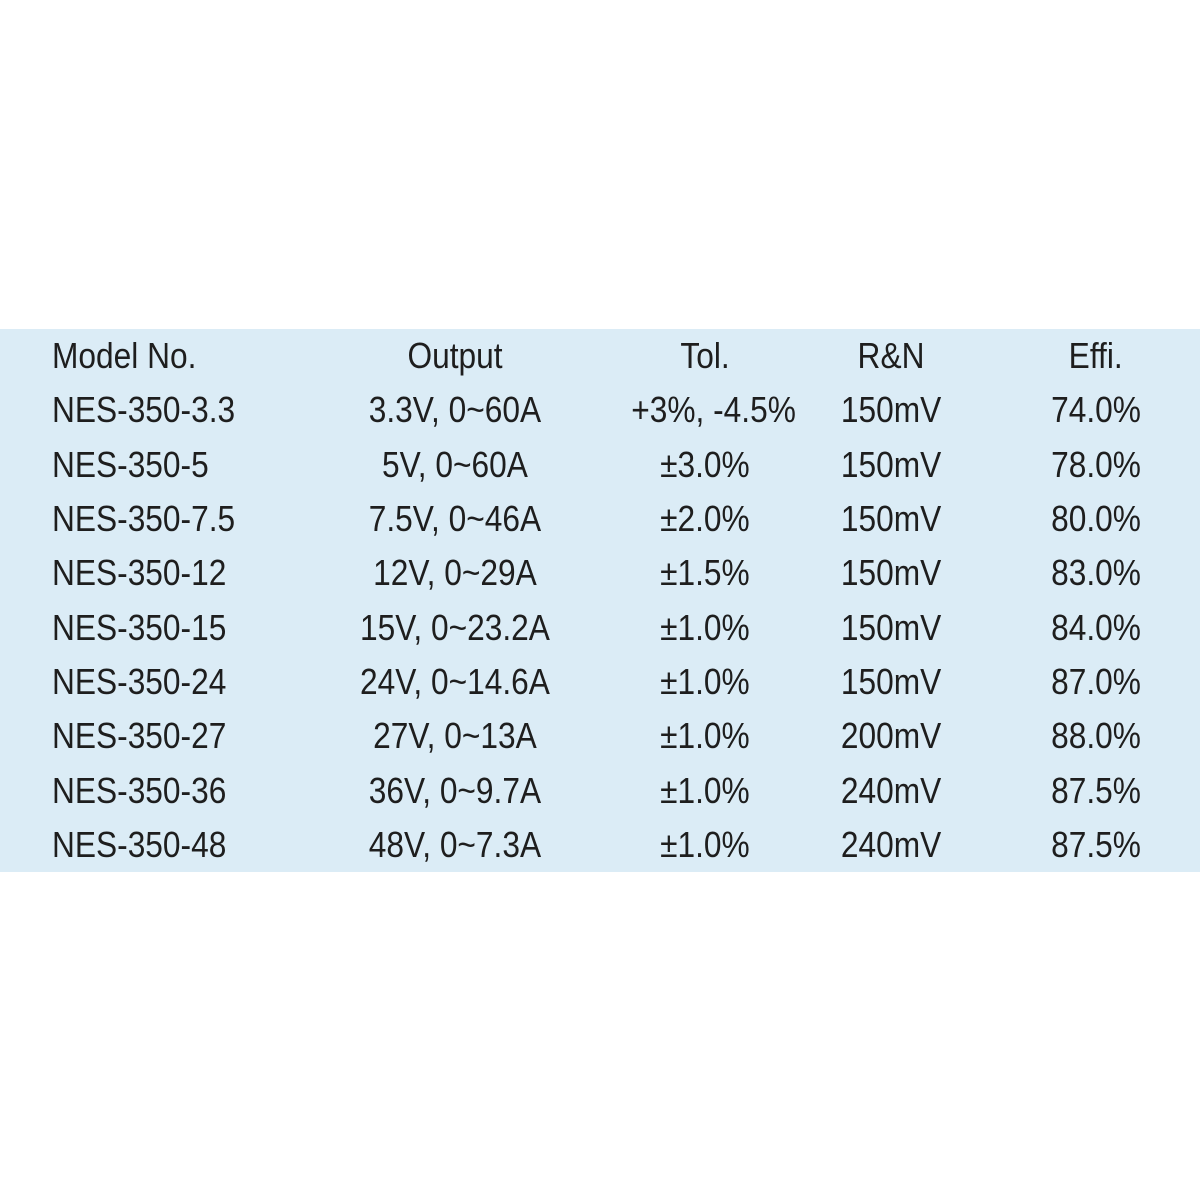 Image resolution: width=1200 pixels, height=1200 pixels. Describe the element at coordinates (455, 519) in the screenshot. I see `cell-output: 7.5V, 0~46A` at that location.